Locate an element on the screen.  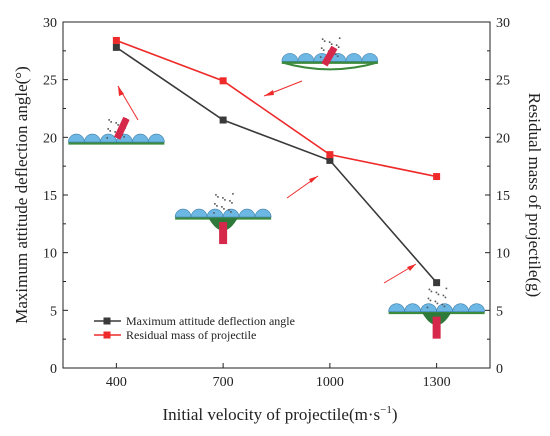
y-tick-label-right: 10 is located at coordinates (503, 254).